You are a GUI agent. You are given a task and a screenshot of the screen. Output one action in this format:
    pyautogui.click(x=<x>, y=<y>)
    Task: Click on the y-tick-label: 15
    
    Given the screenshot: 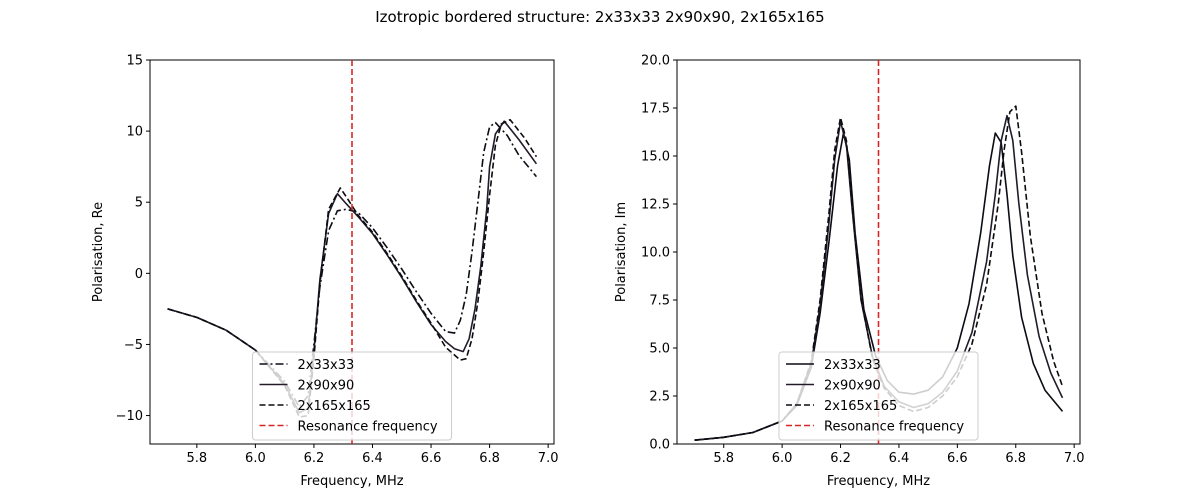 What is the action you would take?
    pyautogui.click(x=134, y=61)
    